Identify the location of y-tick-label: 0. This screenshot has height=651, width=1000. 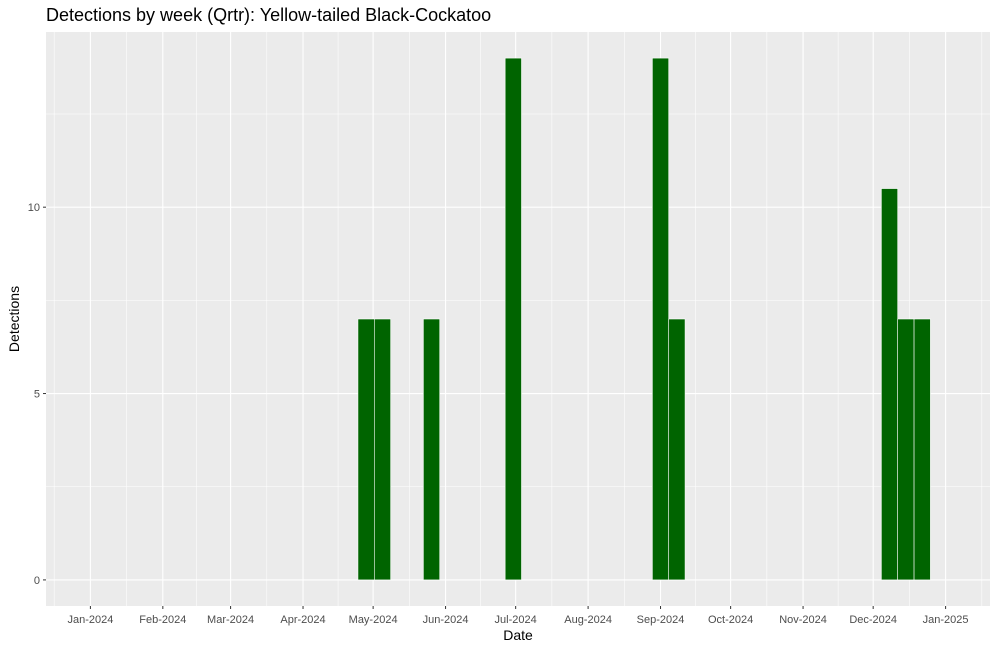
(37, 581).